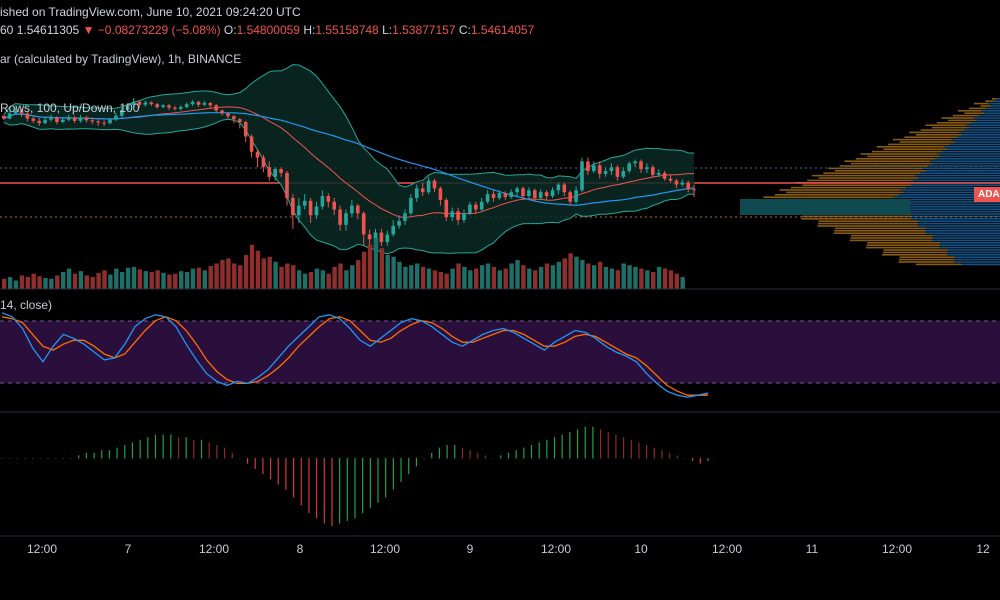  I want to click on stoch-rsi-label: 14, close), so click(26, 305).